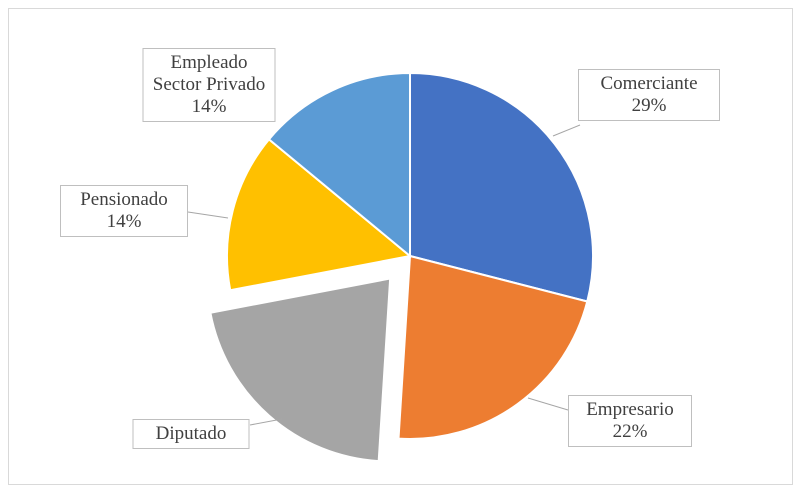  What do you see at coordinates (630, 431) in the screenshot?
I see `label-value: 22%` at bounding box center [630, 431].